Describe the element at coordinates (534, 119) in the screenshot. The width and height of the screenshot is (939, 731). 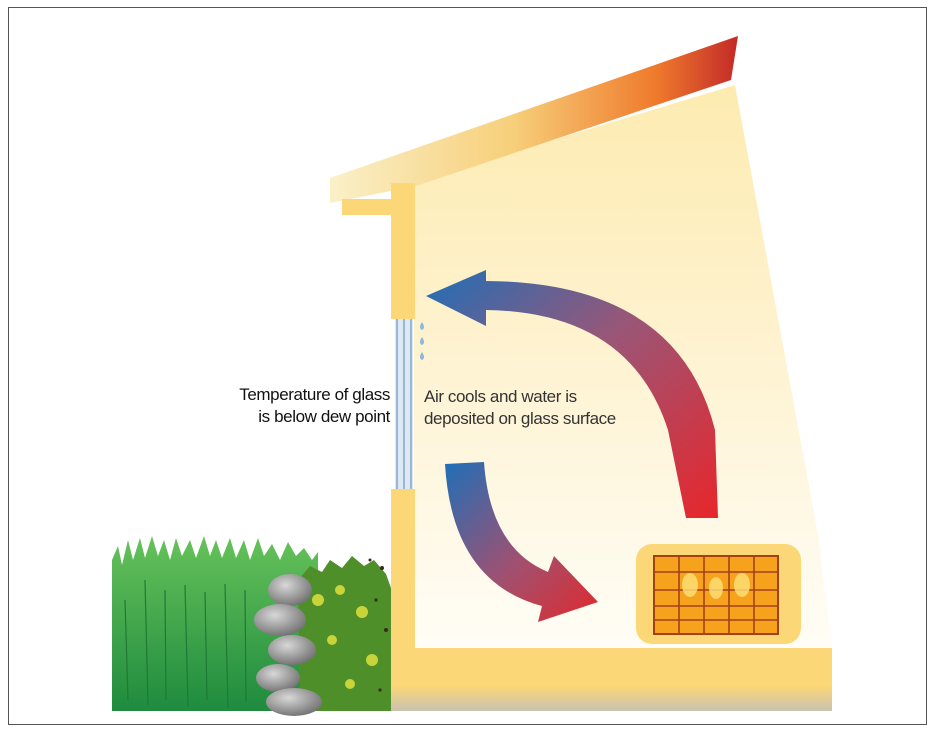
I see `roof` at that location.